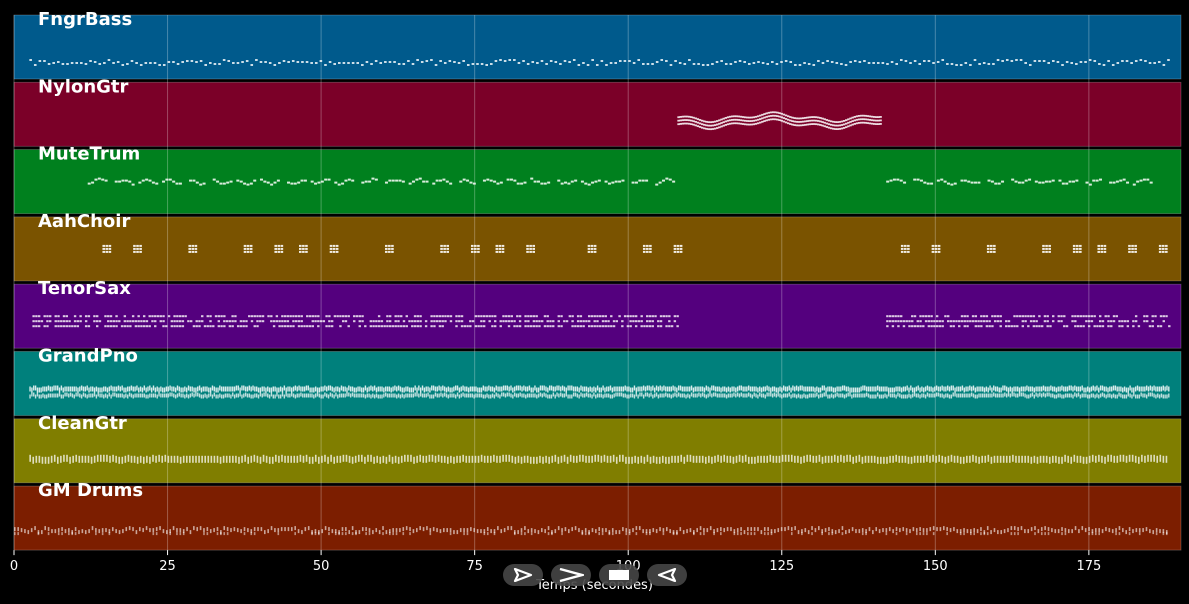 Image resolution: width=1189 pixels, height=604 pixels. I want to click on play-button, so click(523, 575).